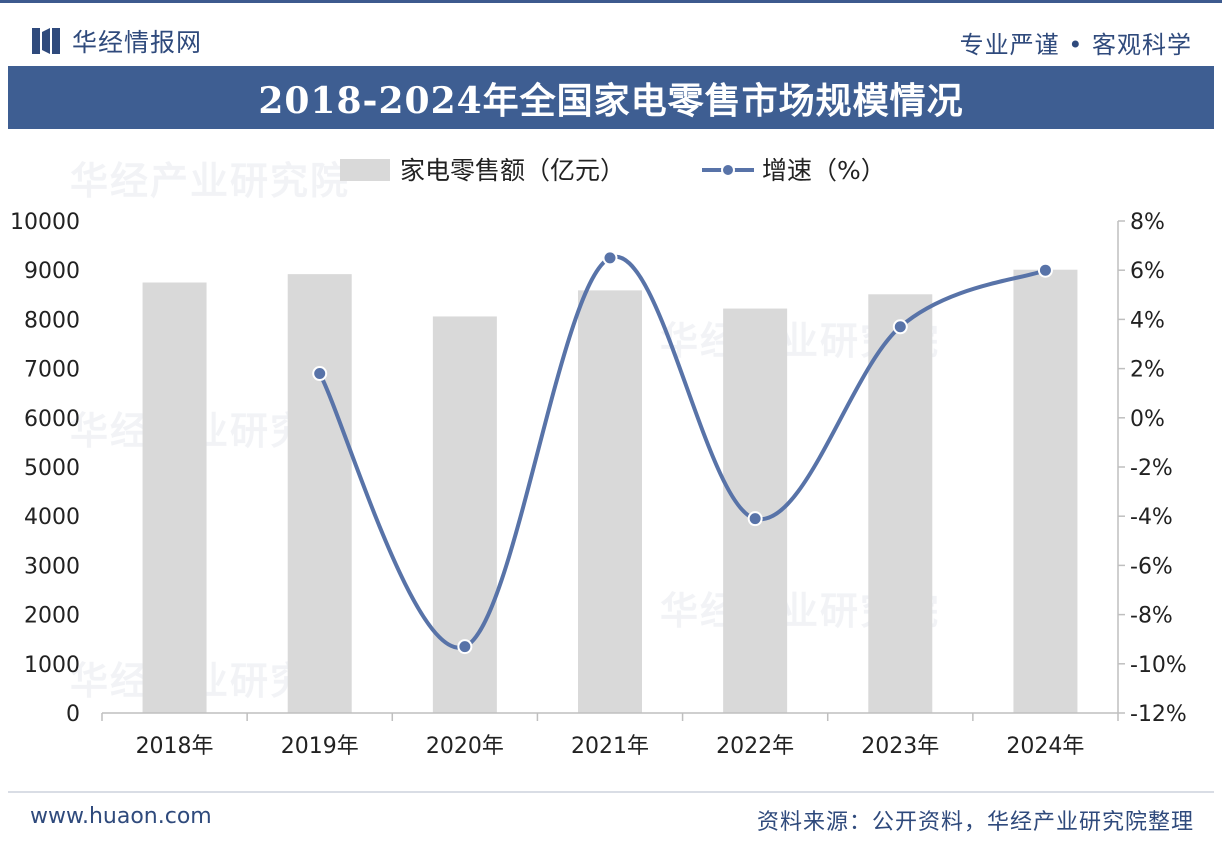 The width and height of the screenshot is (1222, 854). I want to click on brand: 华经情报网, so click(117, 41).